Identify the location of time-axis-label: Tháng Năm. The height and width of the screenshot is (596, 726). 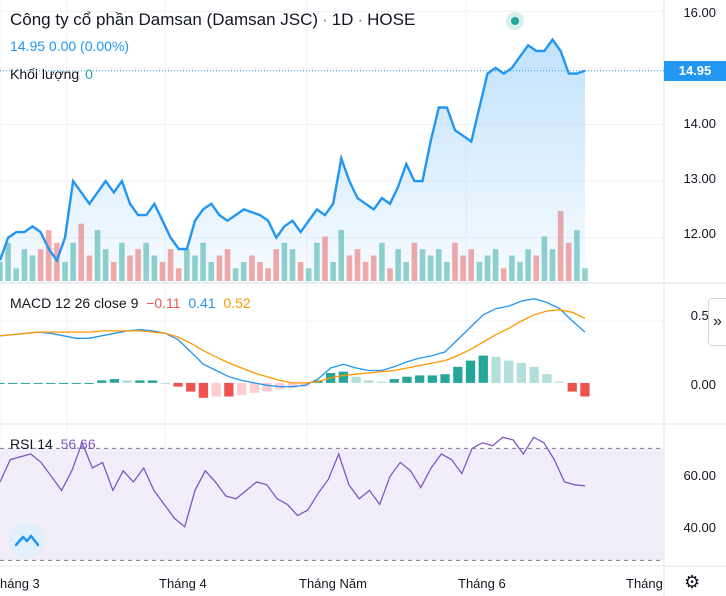
(333, 583).